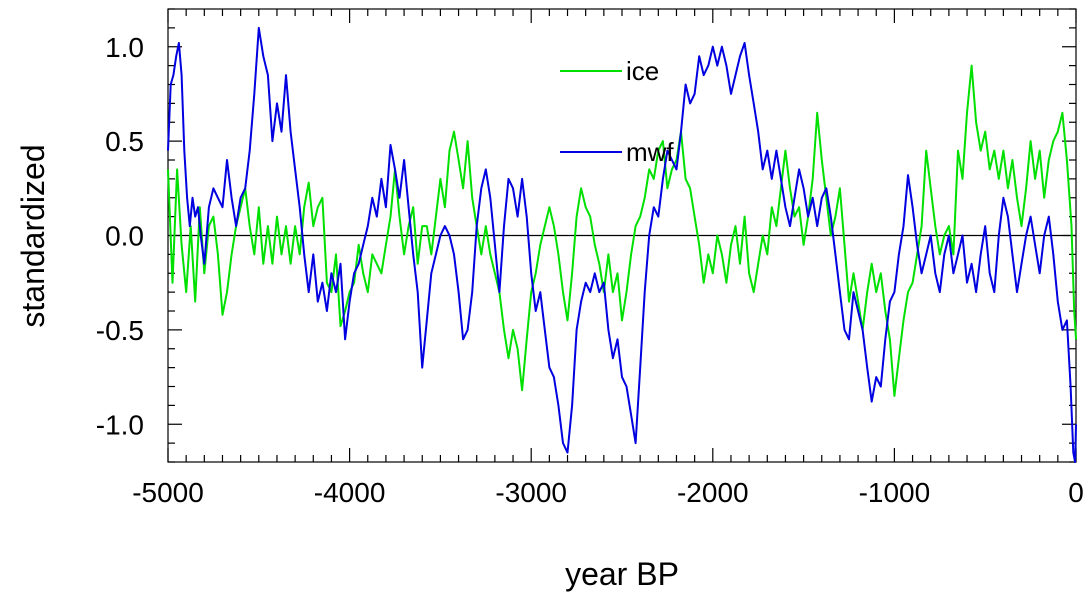  I want to click on y-tick-label: 1.0, so click(124, 47).